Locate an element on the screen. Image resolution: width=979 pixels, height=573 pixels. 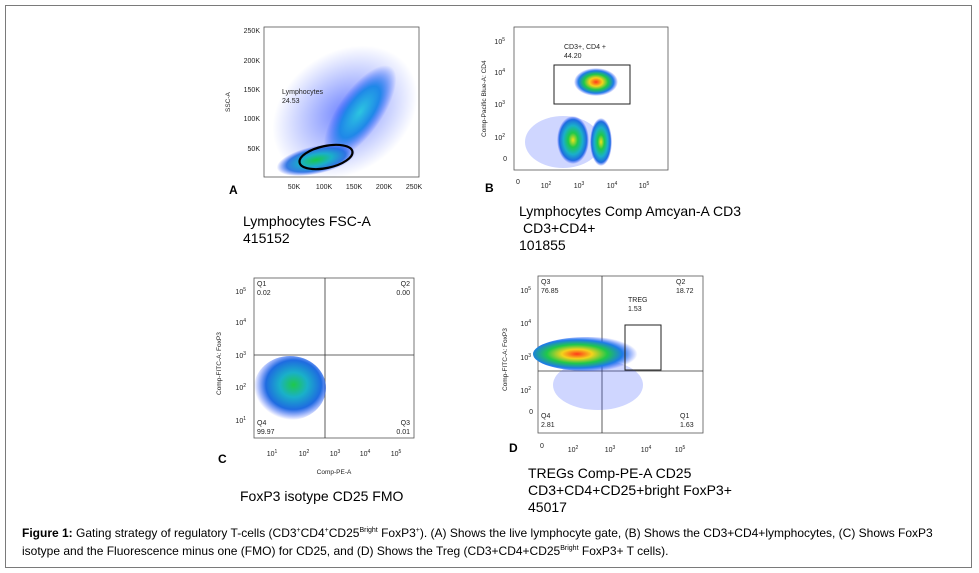
panel-c-caption: FoxP3 isotype CD25 FMO is located at coordinates (321, 496).